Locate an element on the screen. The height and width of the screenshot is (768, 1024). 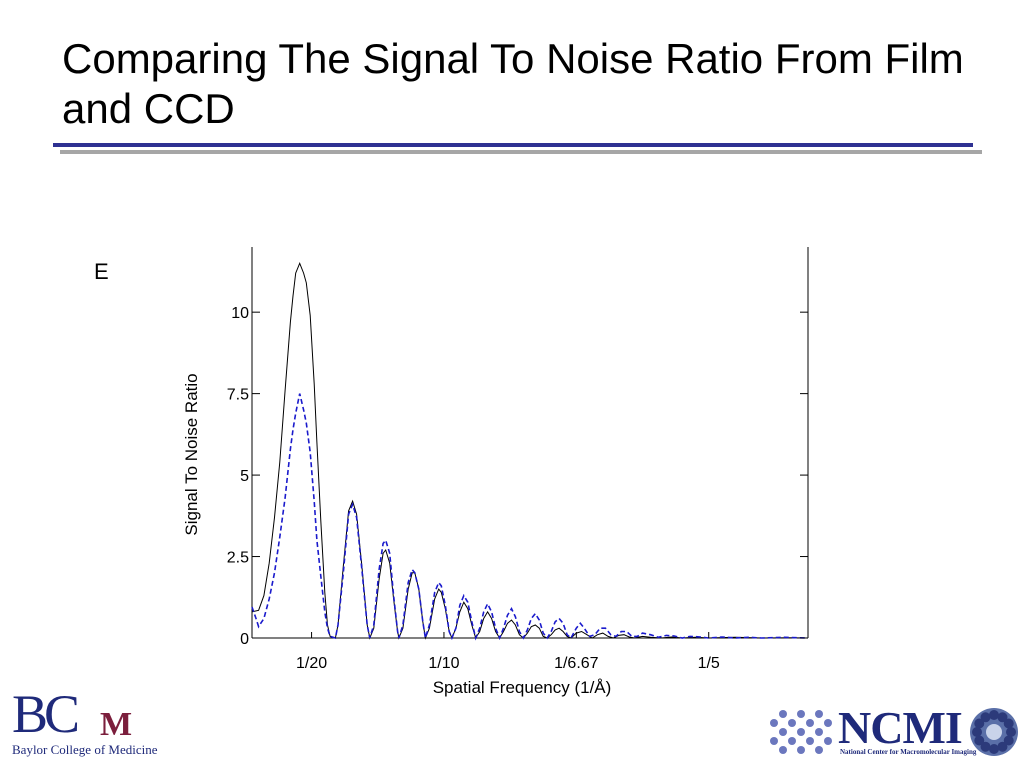
panel-label: E is located at coordinates (101, 271).